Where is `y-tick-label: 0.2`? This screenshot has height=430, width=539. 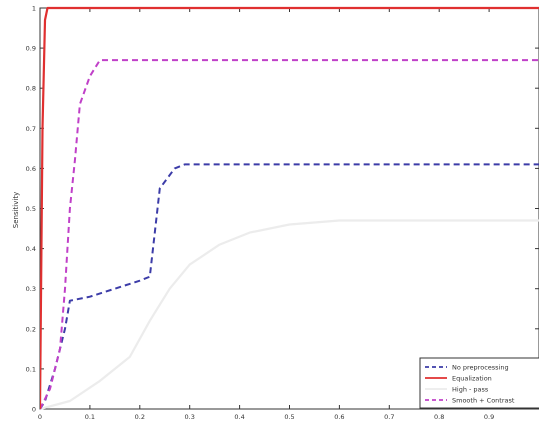
y-tick-label: 0.2 is located at coordinates (31, 329).